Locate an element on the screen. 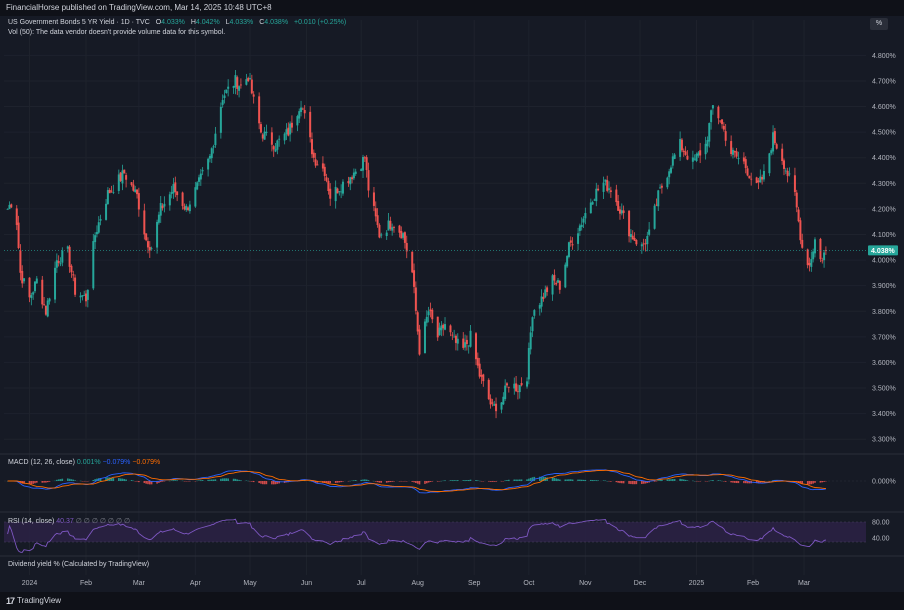 The width and height of the screenshot is (904, 610). percent-scale-button: % is located at coordinates (879, 24).